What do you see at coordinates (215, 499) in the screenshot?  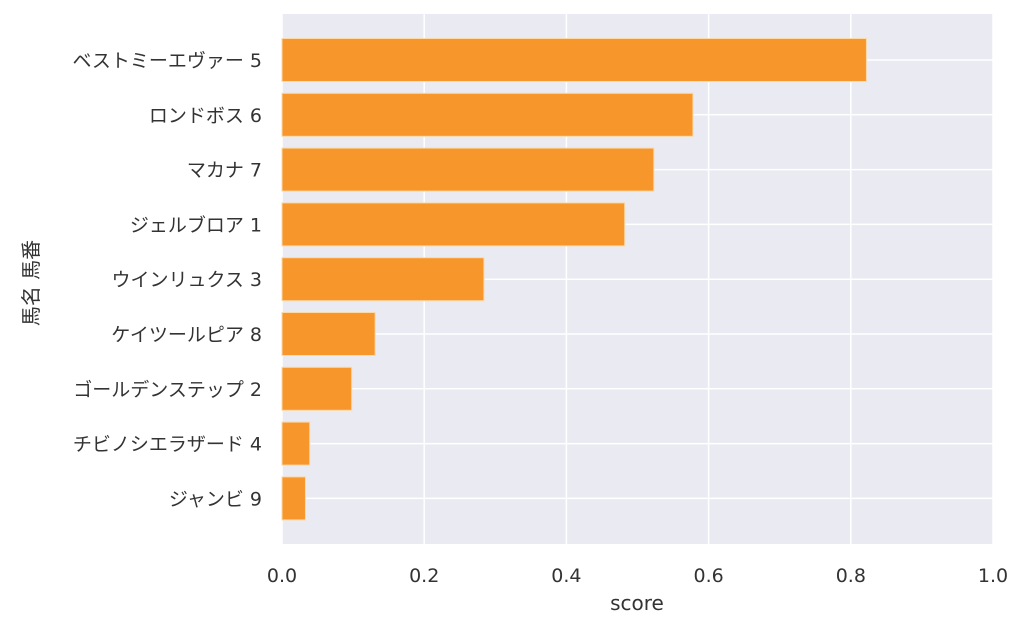 I see `category-label-8: ジャンビ 9` at bounding box center [215, 499].